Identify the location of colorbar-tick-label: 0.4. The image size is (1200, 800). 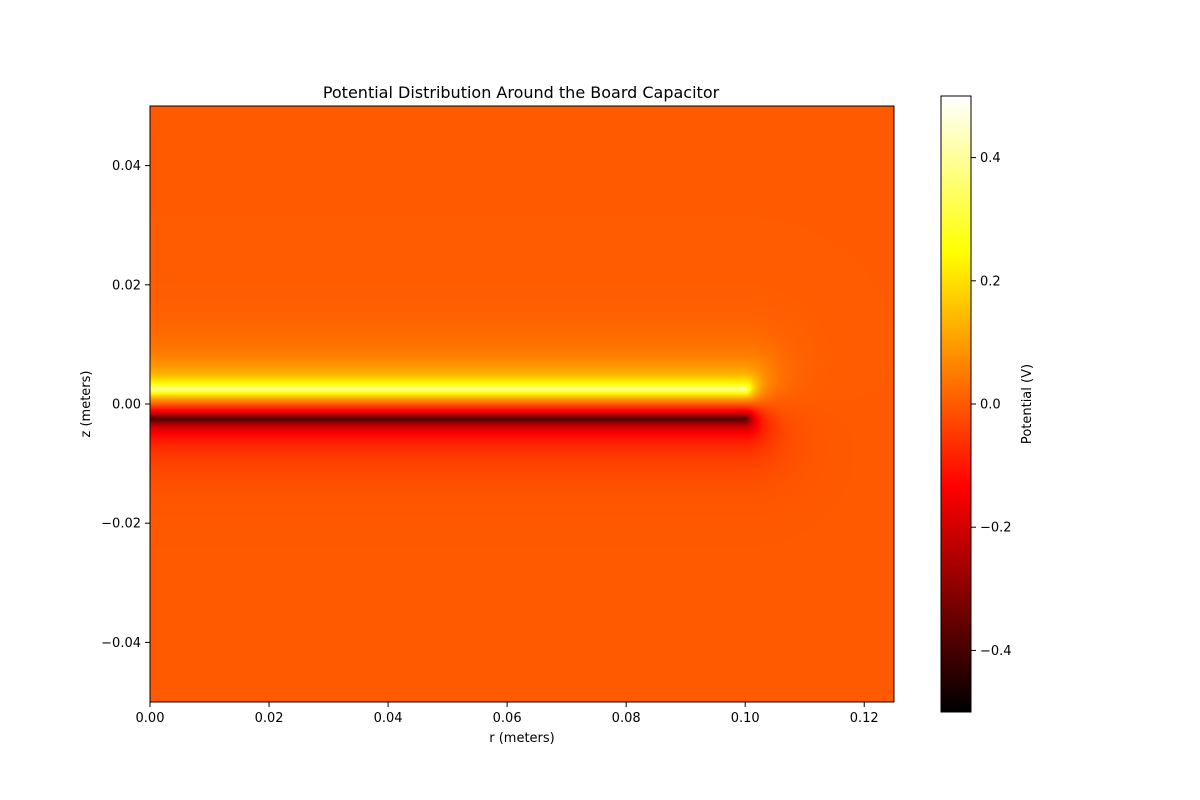
(990, 158).